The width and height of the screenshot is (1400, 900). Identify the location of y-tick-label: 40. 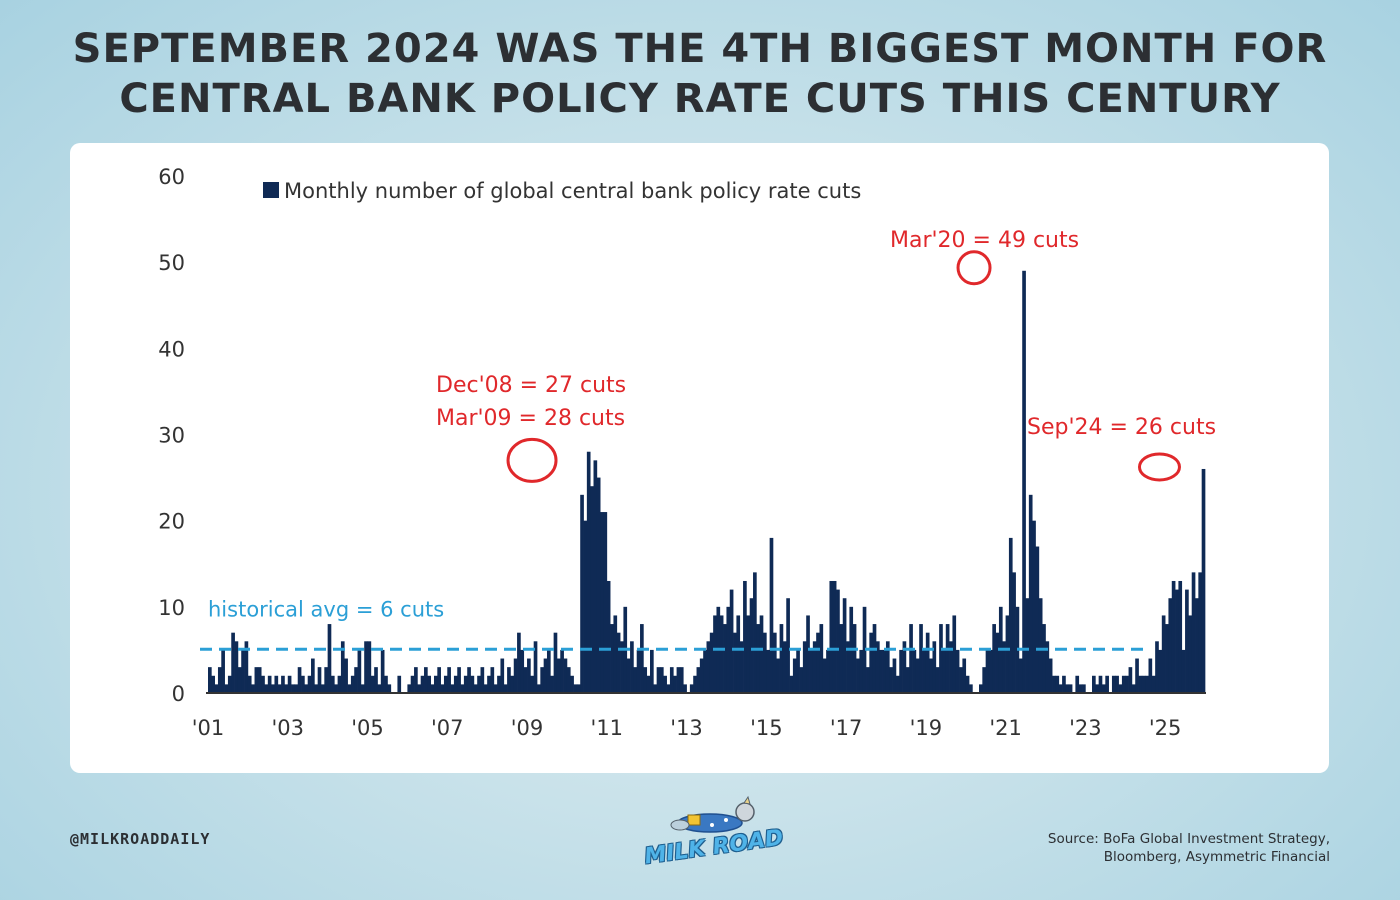
(171, 349).